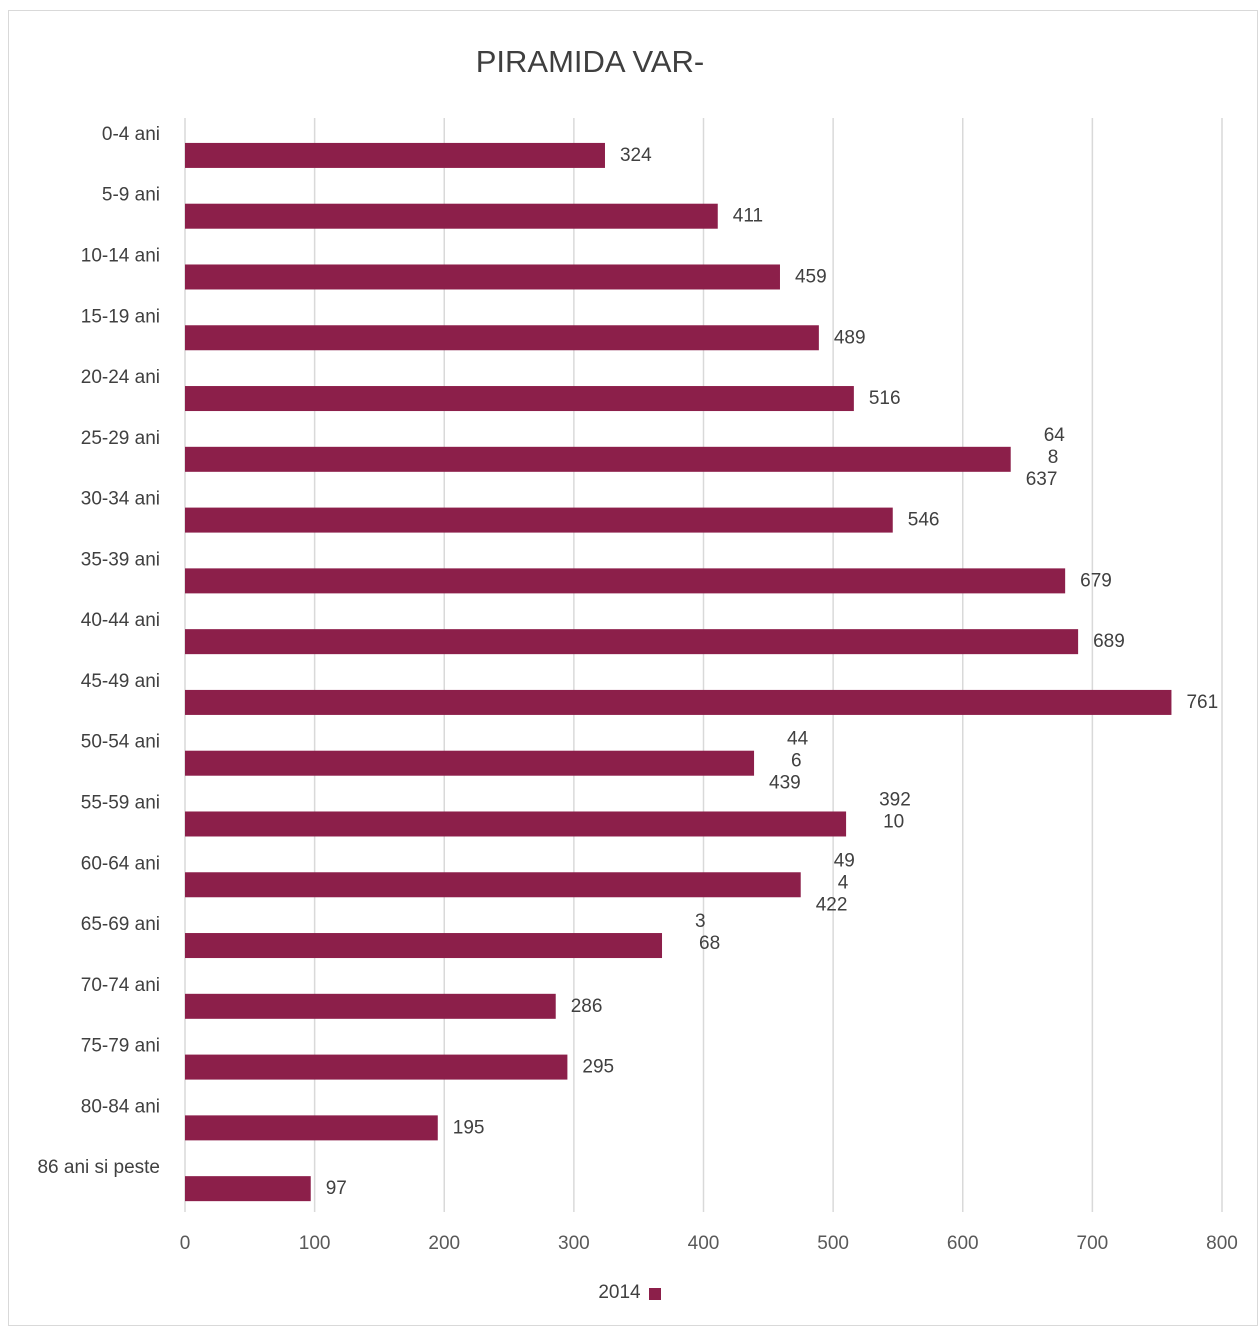  Describe the element at coordinates (709, 943) in the screenshot. I see `data-label: 68` at that location.